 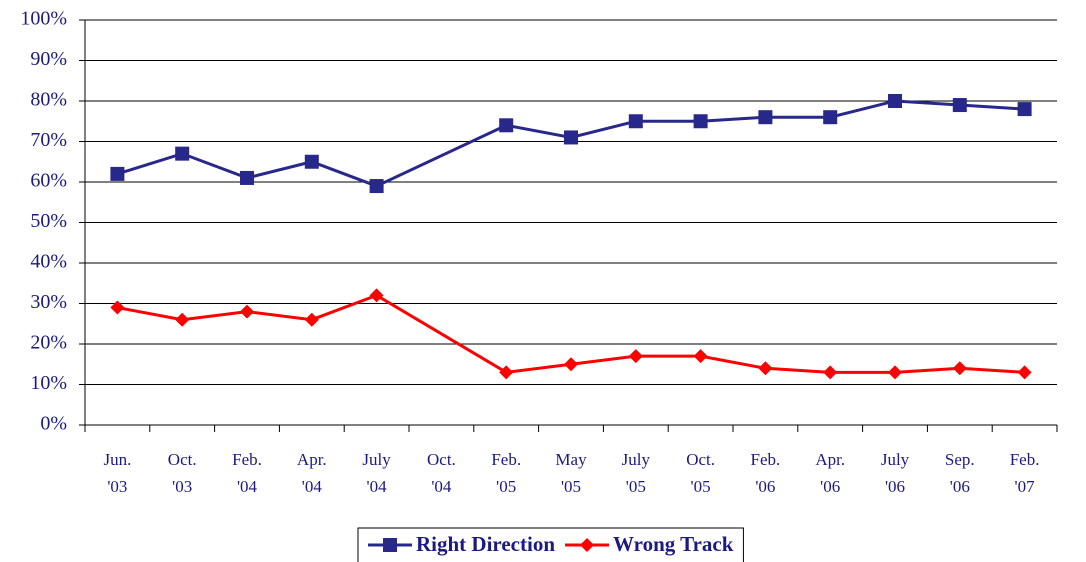 What do you see at coordinates (48, 59) in the screenshot?
I see `y-tick-label: 90%` at bounding box center [48, 59].